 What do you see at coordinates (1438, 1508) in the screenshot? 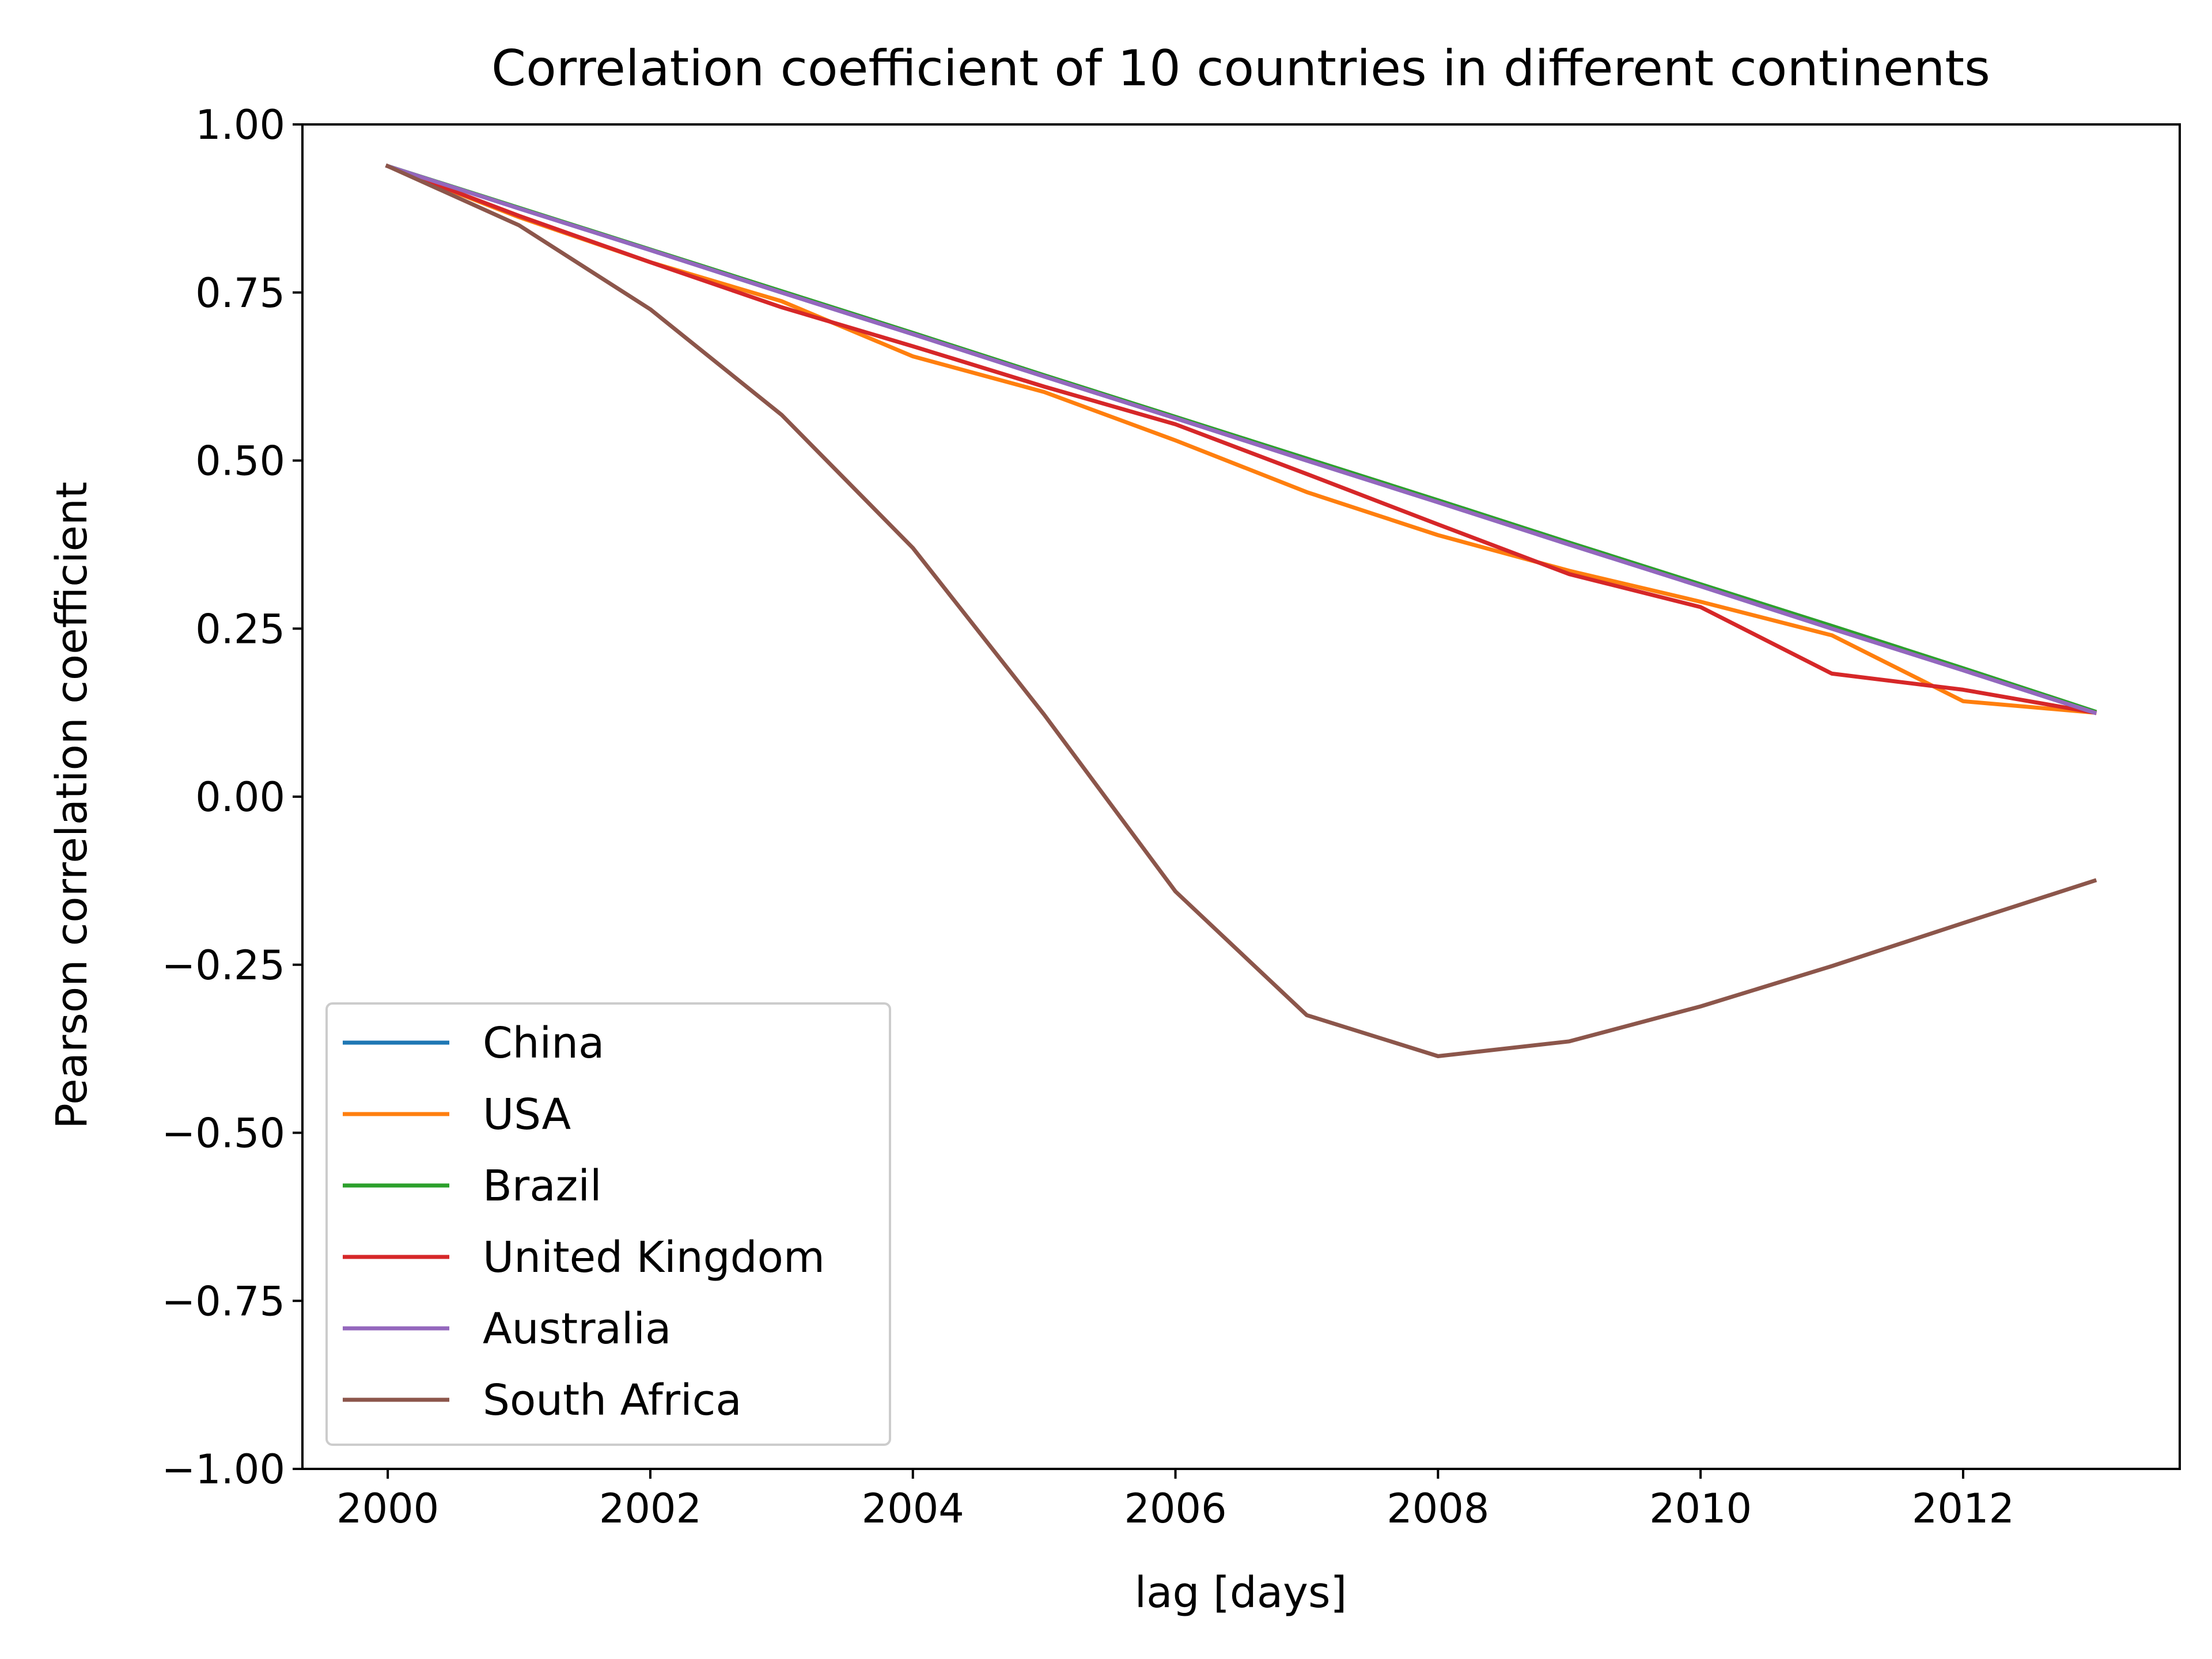
I see `x-tick-label: 2008` at bounding box center [1438, 1508].